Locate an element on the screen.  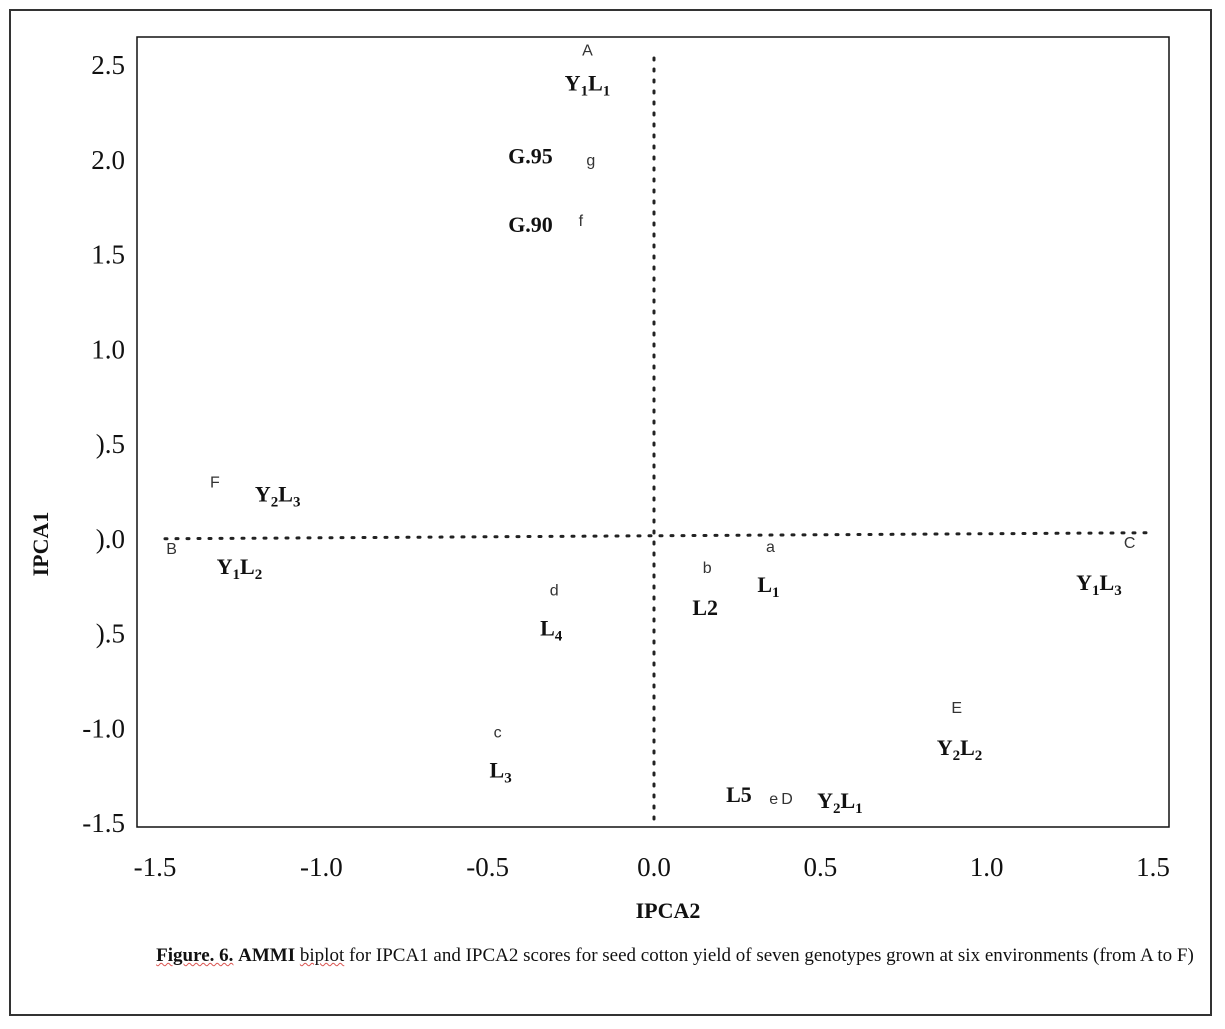
x-tick-label: 0.0 is located at coordinates (654, 867).